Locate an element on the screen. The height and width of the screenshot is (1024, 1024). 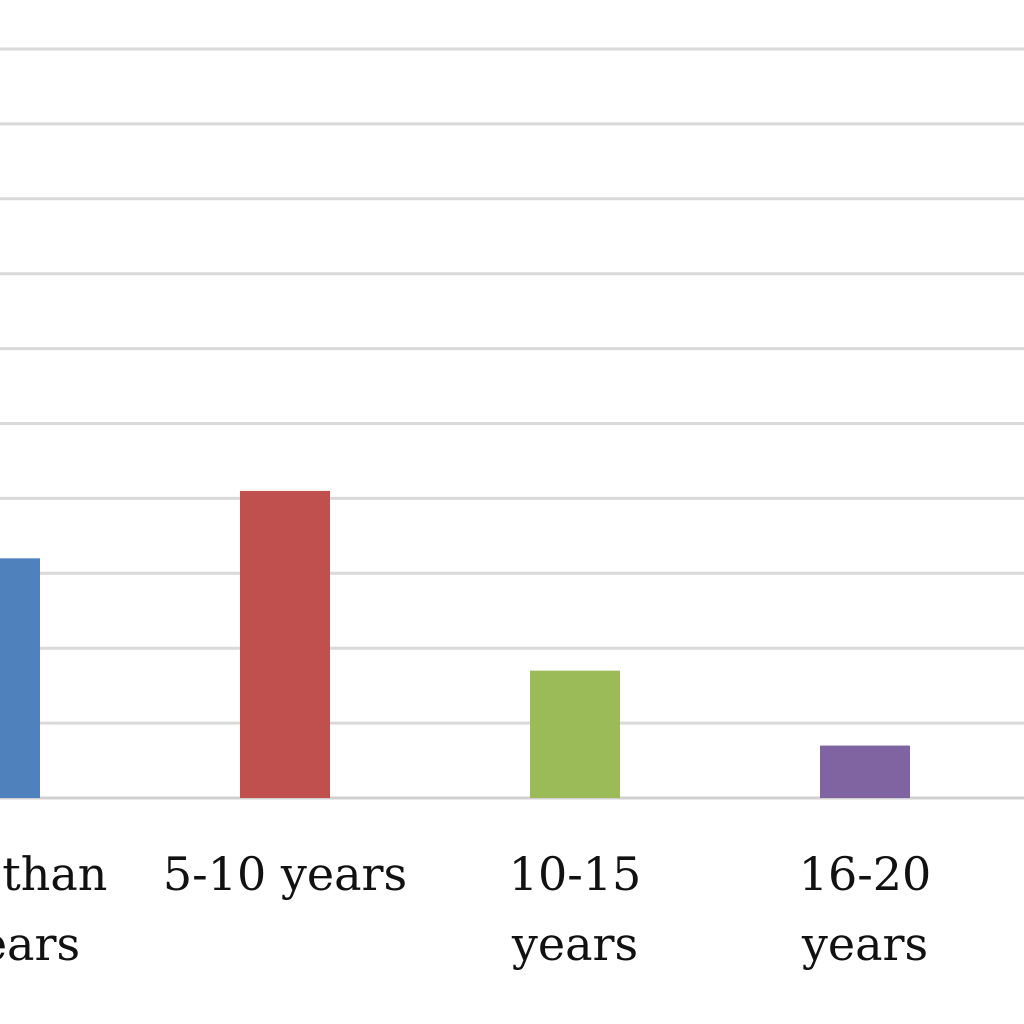
category-label: 16-20 years is located at coordinates (865, 909).